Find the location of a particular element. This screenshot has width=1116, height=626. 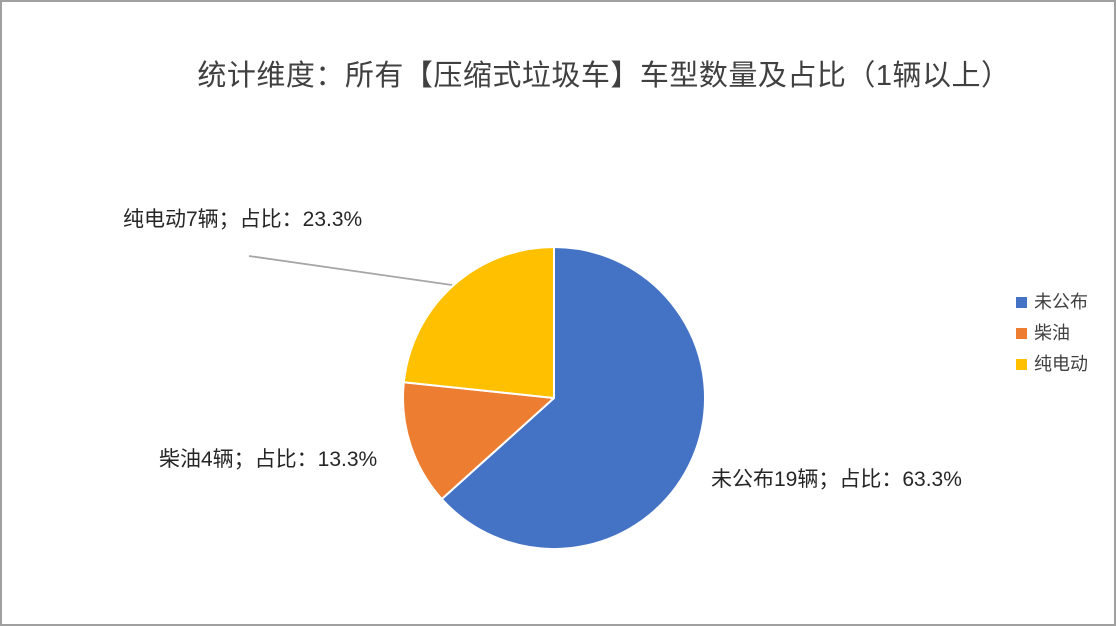

legend-swatch-not-published is located at coordinates (1021, 302).